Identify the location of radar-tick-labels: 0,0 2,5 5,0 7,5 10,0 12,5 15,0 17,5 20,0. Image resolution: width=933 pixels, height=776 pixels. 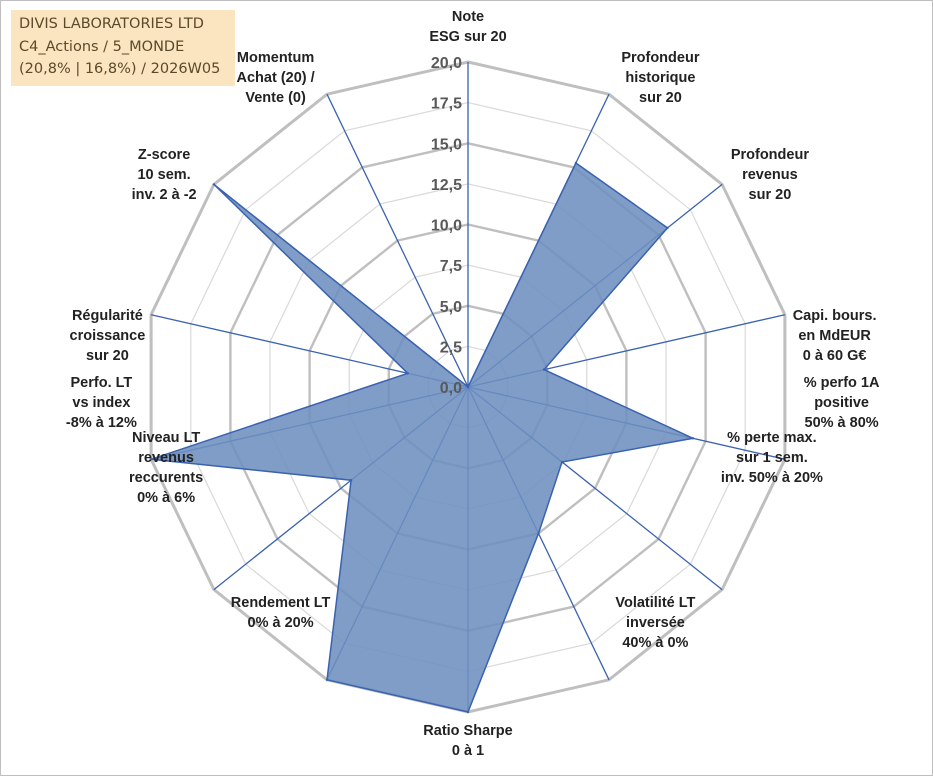
(446, 226).